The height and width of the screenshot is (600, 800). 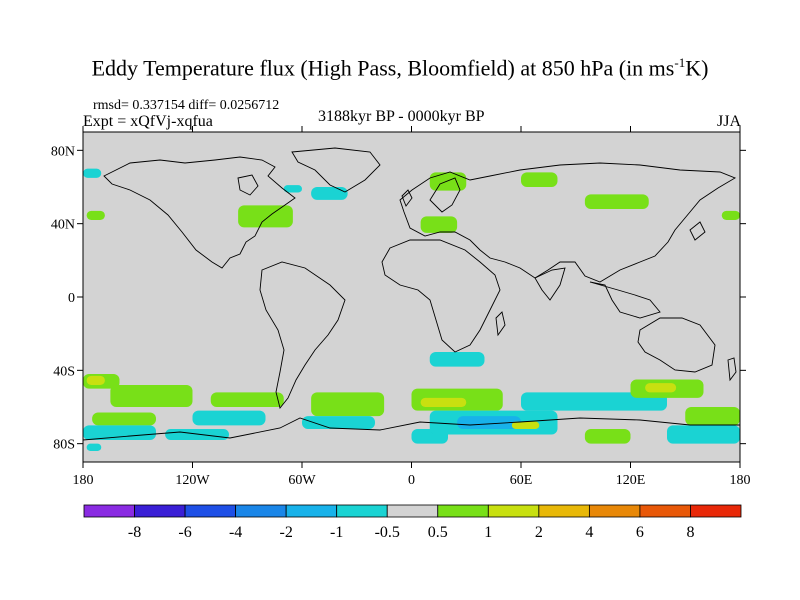 What do you see at coordinates (500, 324) in the screenshot?
I see `coastline-madagascar` at bounding box center [500, 324].